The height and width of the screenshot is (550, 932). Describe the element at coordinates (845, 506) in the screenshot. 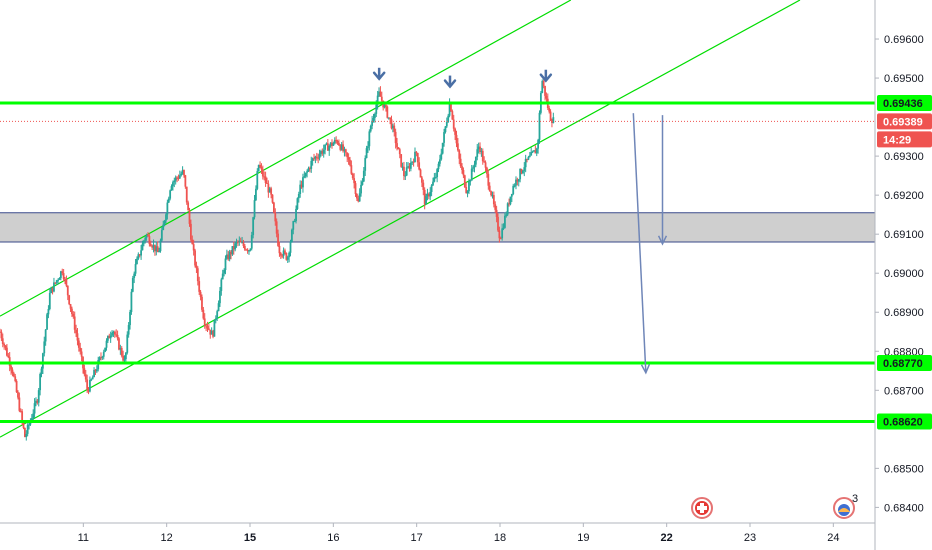

I see `alert-badge-icon: 3` at that location.